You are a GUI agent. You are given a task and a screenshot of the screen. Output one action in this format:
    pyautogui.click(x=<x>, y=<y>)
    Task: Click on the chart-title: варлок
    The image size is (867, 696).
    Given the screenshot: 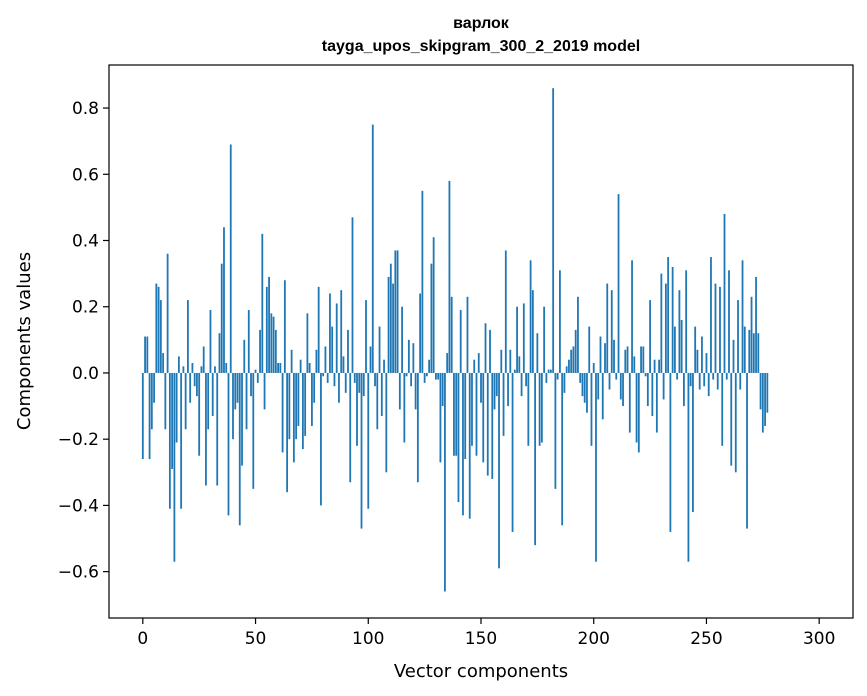 What is the action you would take?
    pyautogui.click(x=481, y=23)
    